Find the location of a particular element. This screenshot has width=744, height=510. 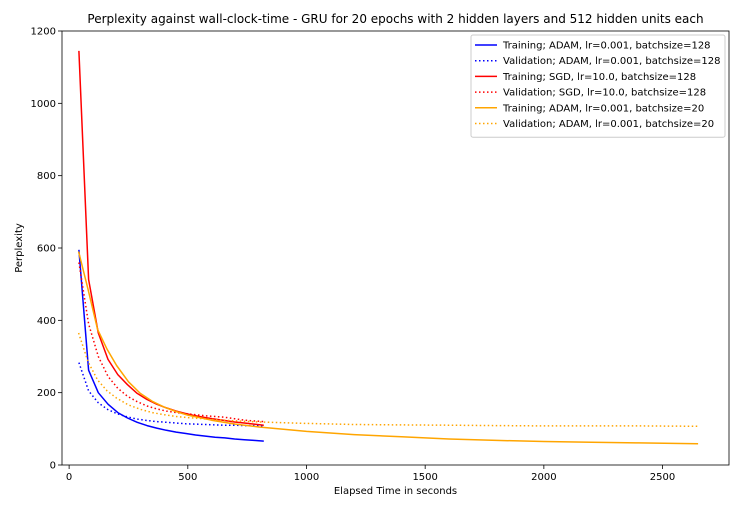

y-tick-label: 1000 is located at coordinates (43, 104).